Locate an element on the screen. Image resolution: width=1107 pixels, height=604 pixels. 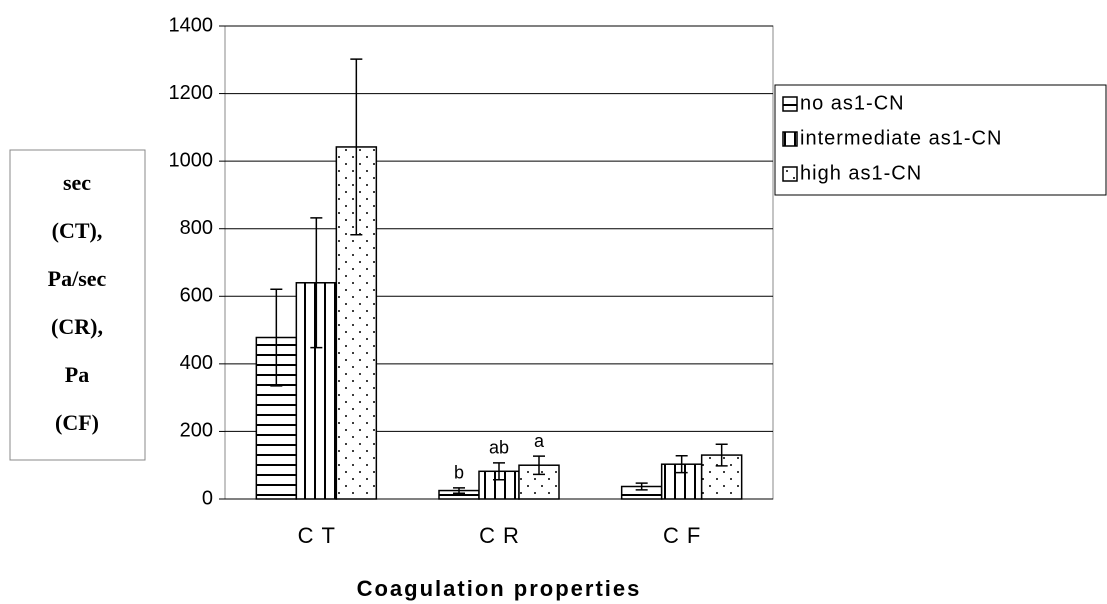
y-axis-label: sec is located at coordinates (77, 182).